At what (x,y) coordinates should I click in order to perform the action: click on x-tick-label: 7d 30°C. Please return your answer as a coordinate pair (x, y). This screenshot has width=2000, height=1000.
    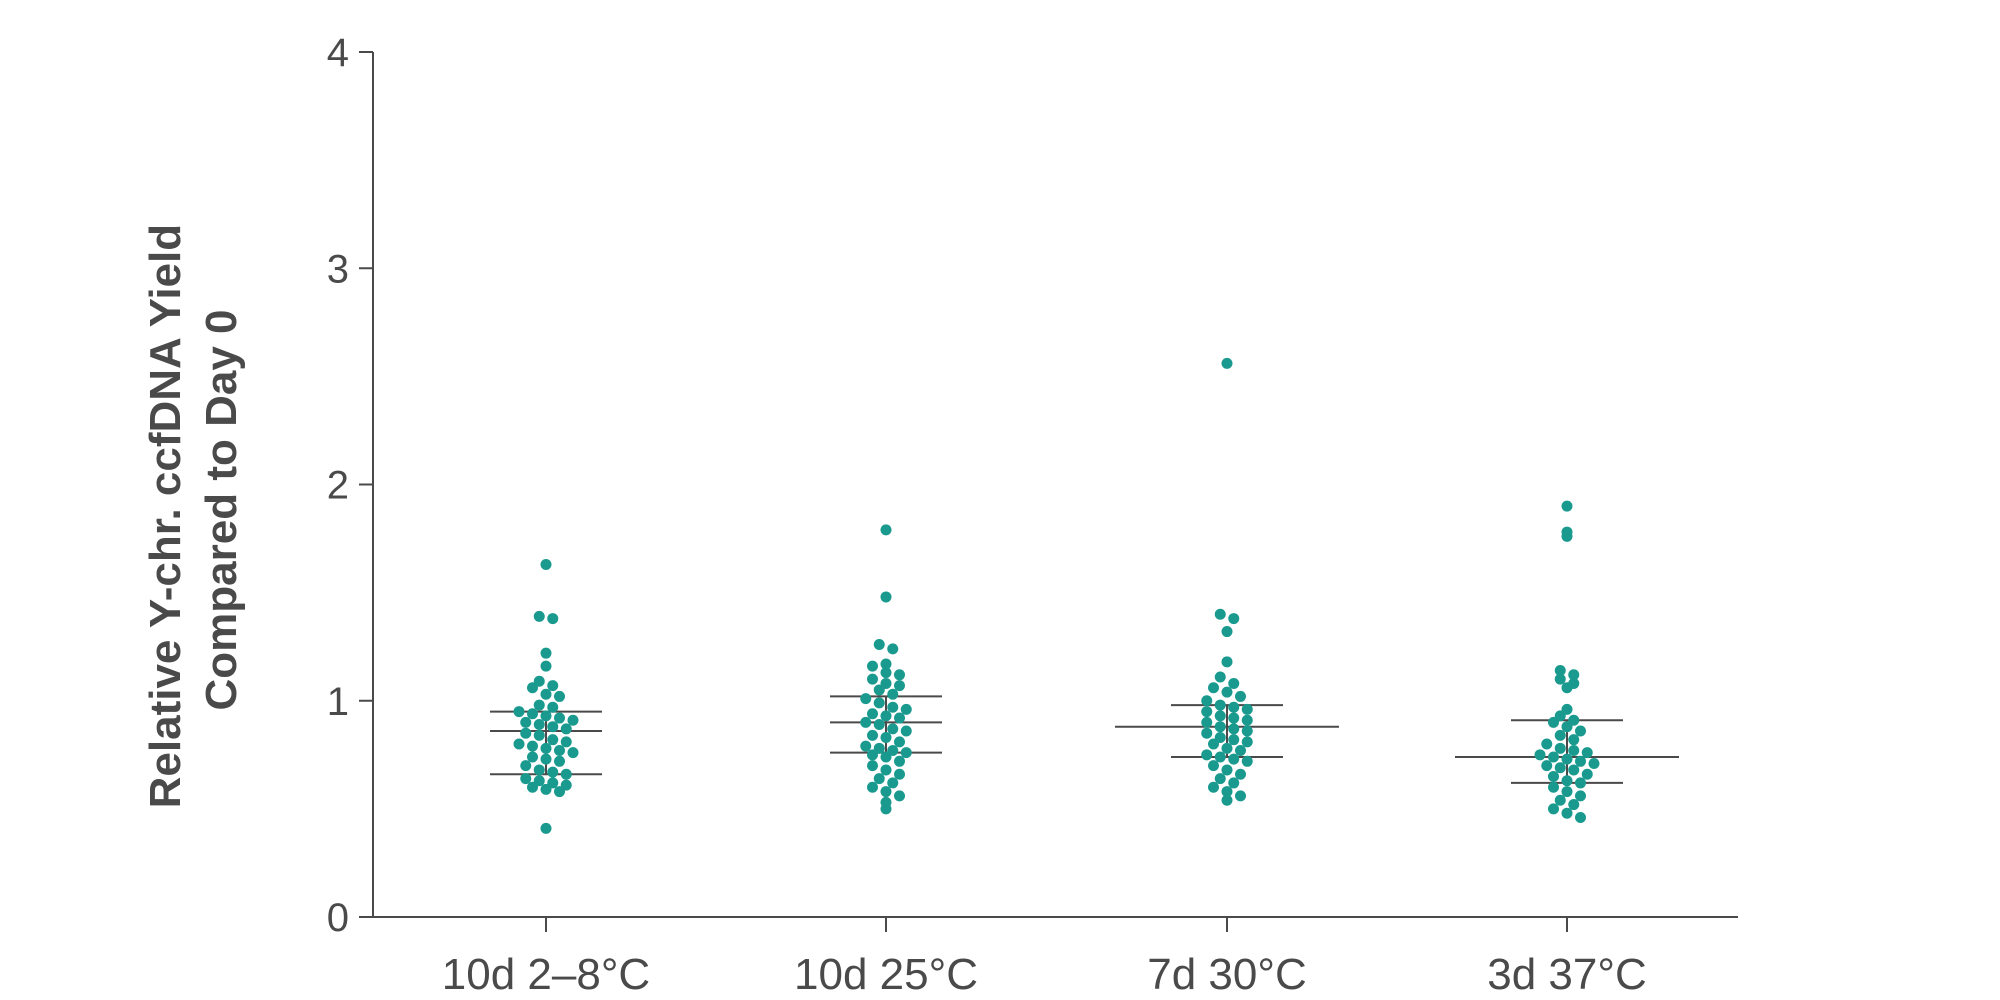
    Looking at the image, I should click on (1226, 974).